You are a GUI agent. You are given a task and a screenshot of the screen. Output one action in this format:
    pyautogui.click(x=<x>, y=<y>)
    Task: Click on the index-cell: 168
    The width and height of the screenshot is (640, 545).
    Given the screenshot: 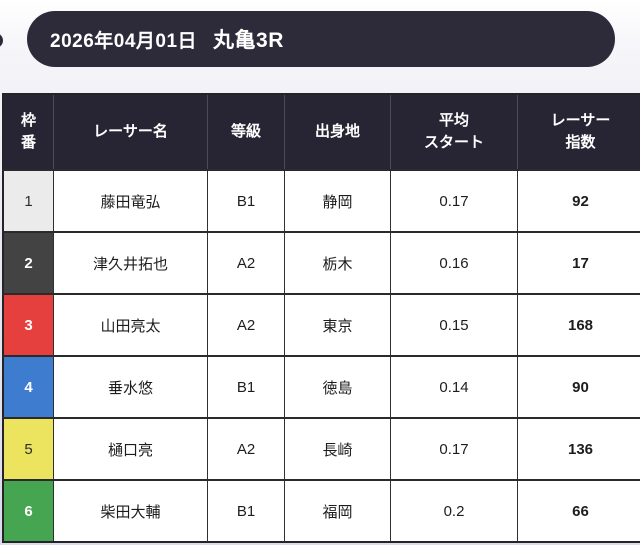 What is the action you would take?
    pyautogui.click(x=578, y=325)
    